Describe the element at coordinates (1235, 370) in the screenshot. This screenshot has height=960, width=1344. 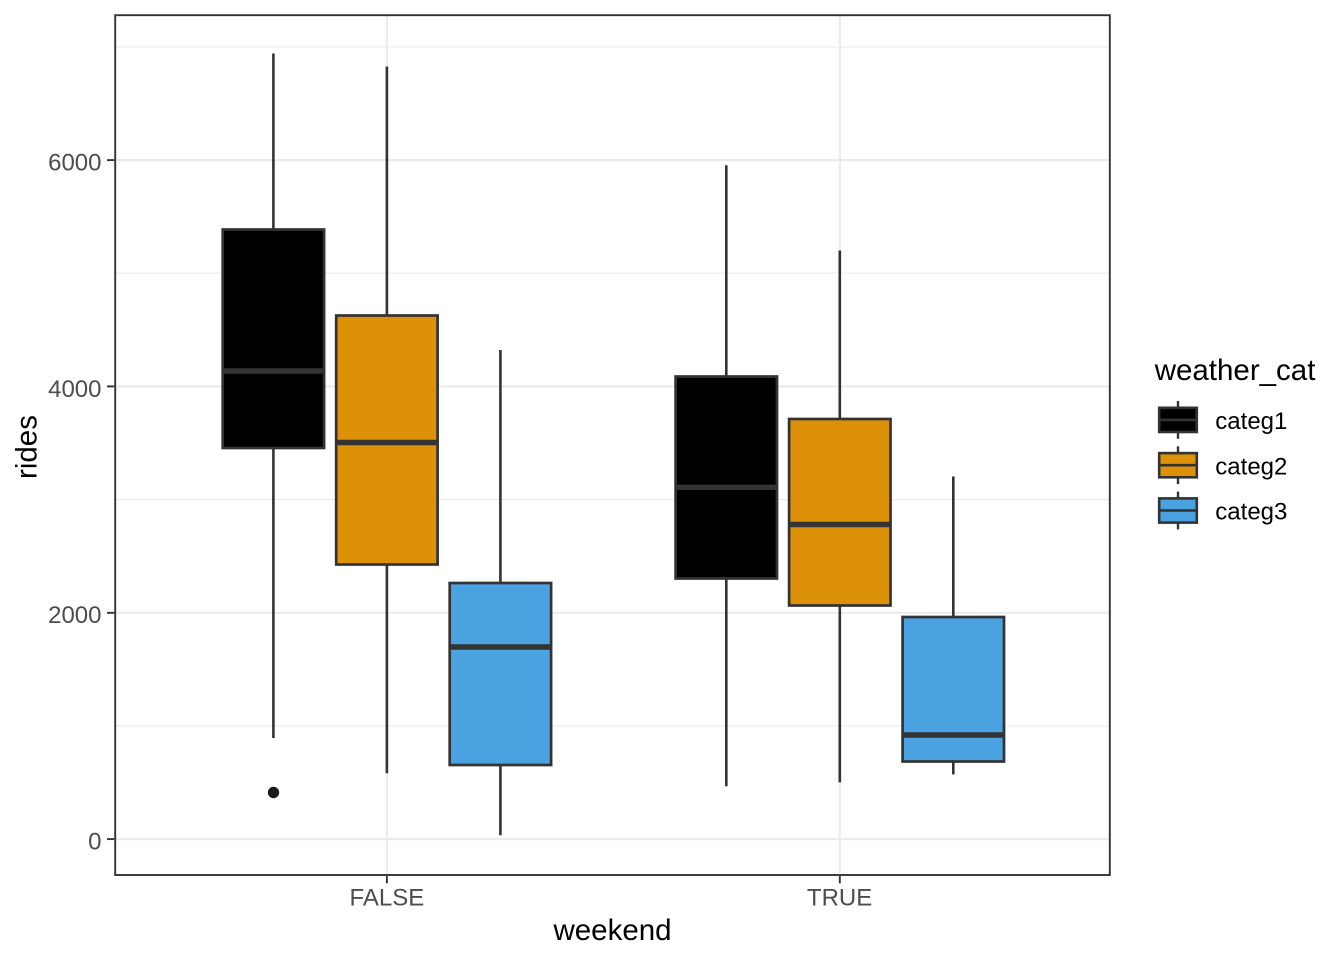
I see `svg-text: weather_cat` at that location.